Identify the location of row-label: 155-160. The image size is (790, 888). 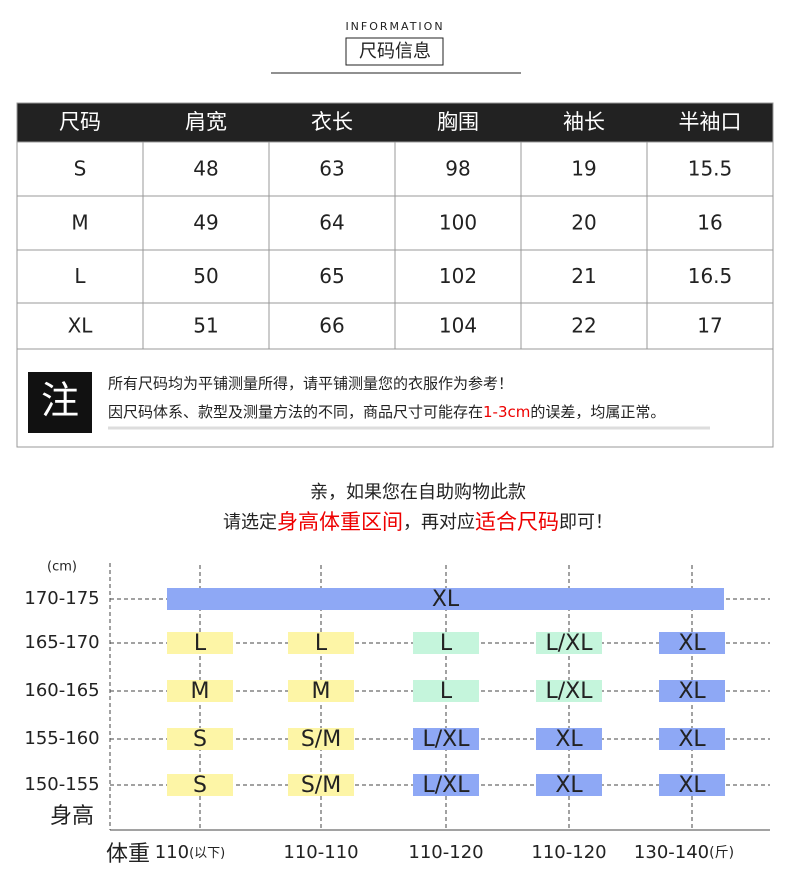
(61, 738).